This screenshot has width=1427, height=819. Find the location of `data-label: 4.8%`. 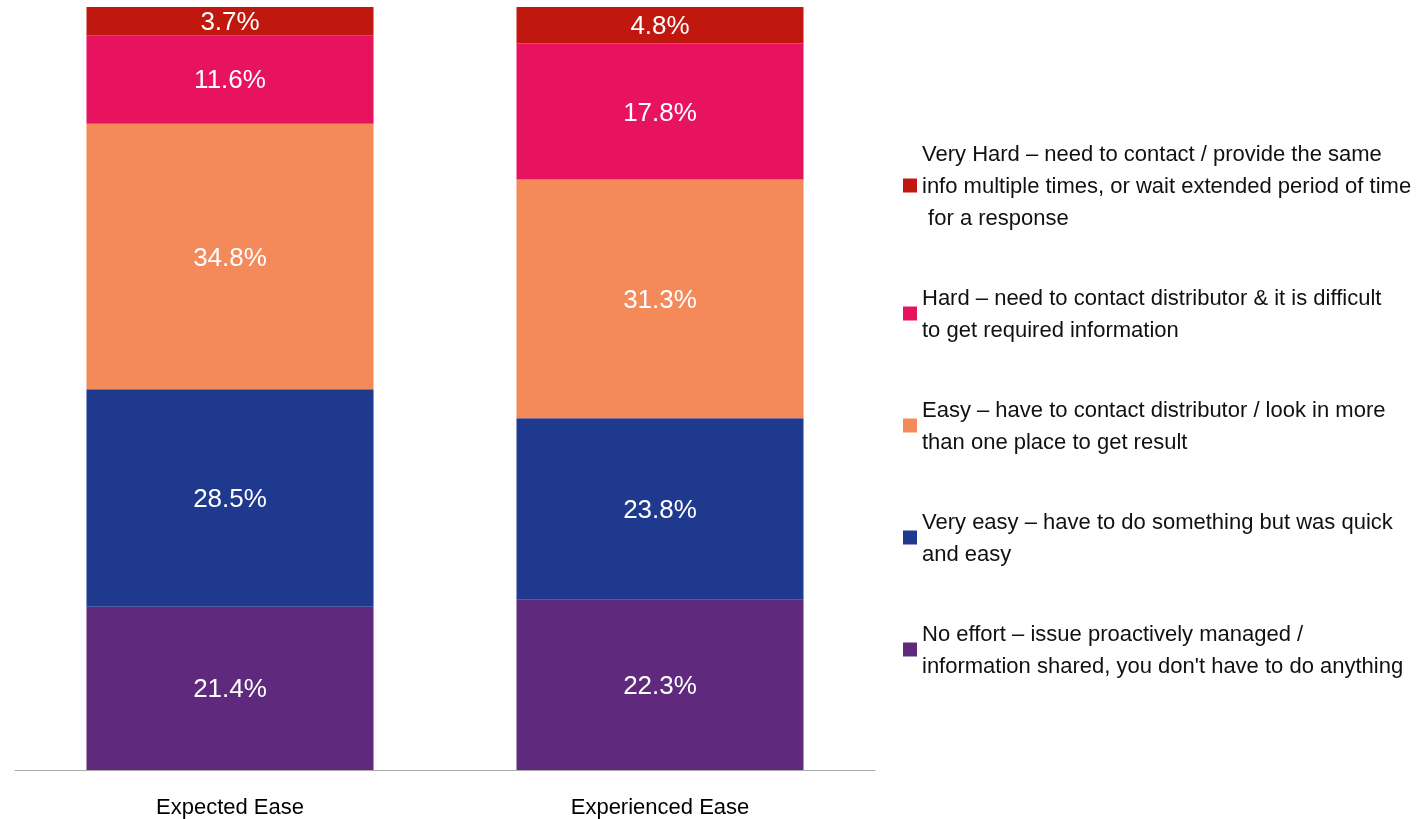

data-label: 4.8% is located at coordinates (660, 25).